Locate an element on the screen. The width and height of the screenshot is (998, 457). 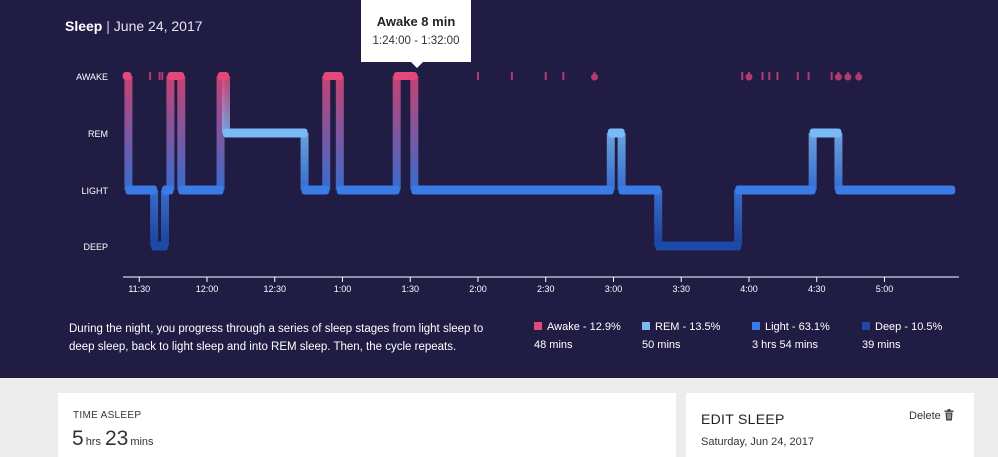
x-tick-label: 2:00 is located at coordinates (478, 289).